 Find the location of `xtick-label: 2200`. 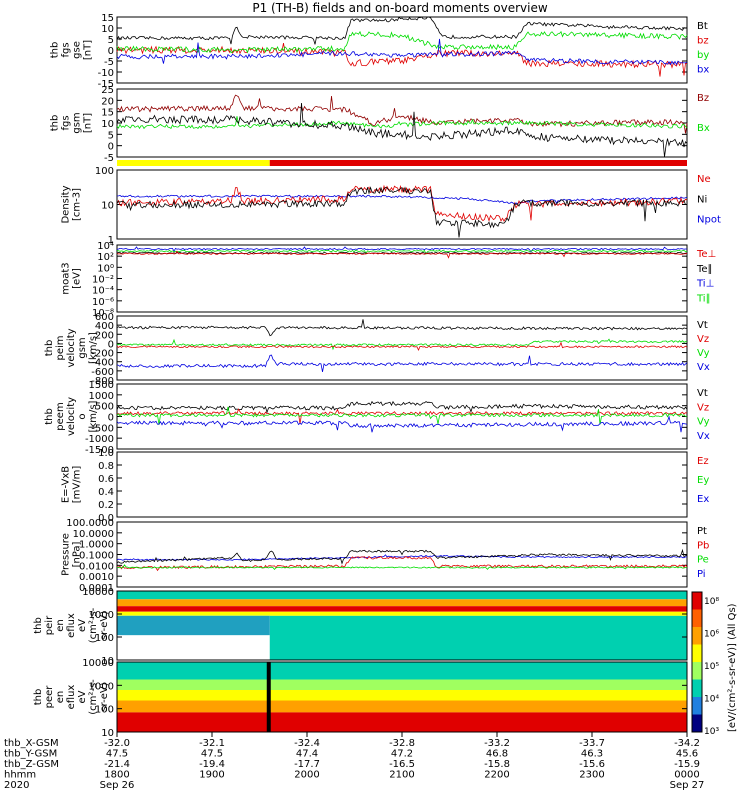

xtick-label: 2200 is located at coordinates (496, 775).